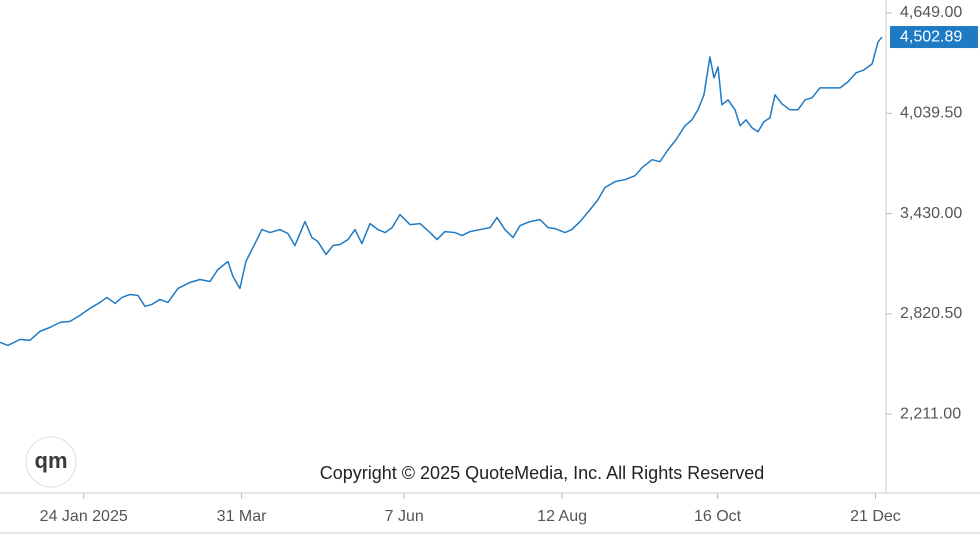  I want to click on x-tick-label: 12 Aug, so click(562, 516).